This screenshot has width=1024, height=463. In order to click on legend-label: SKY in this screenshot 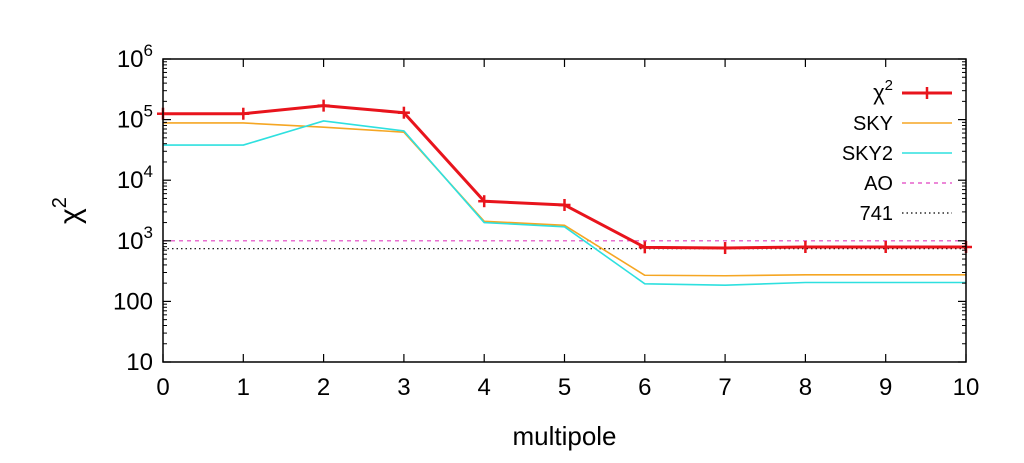, I will do `click(873, 124)`.